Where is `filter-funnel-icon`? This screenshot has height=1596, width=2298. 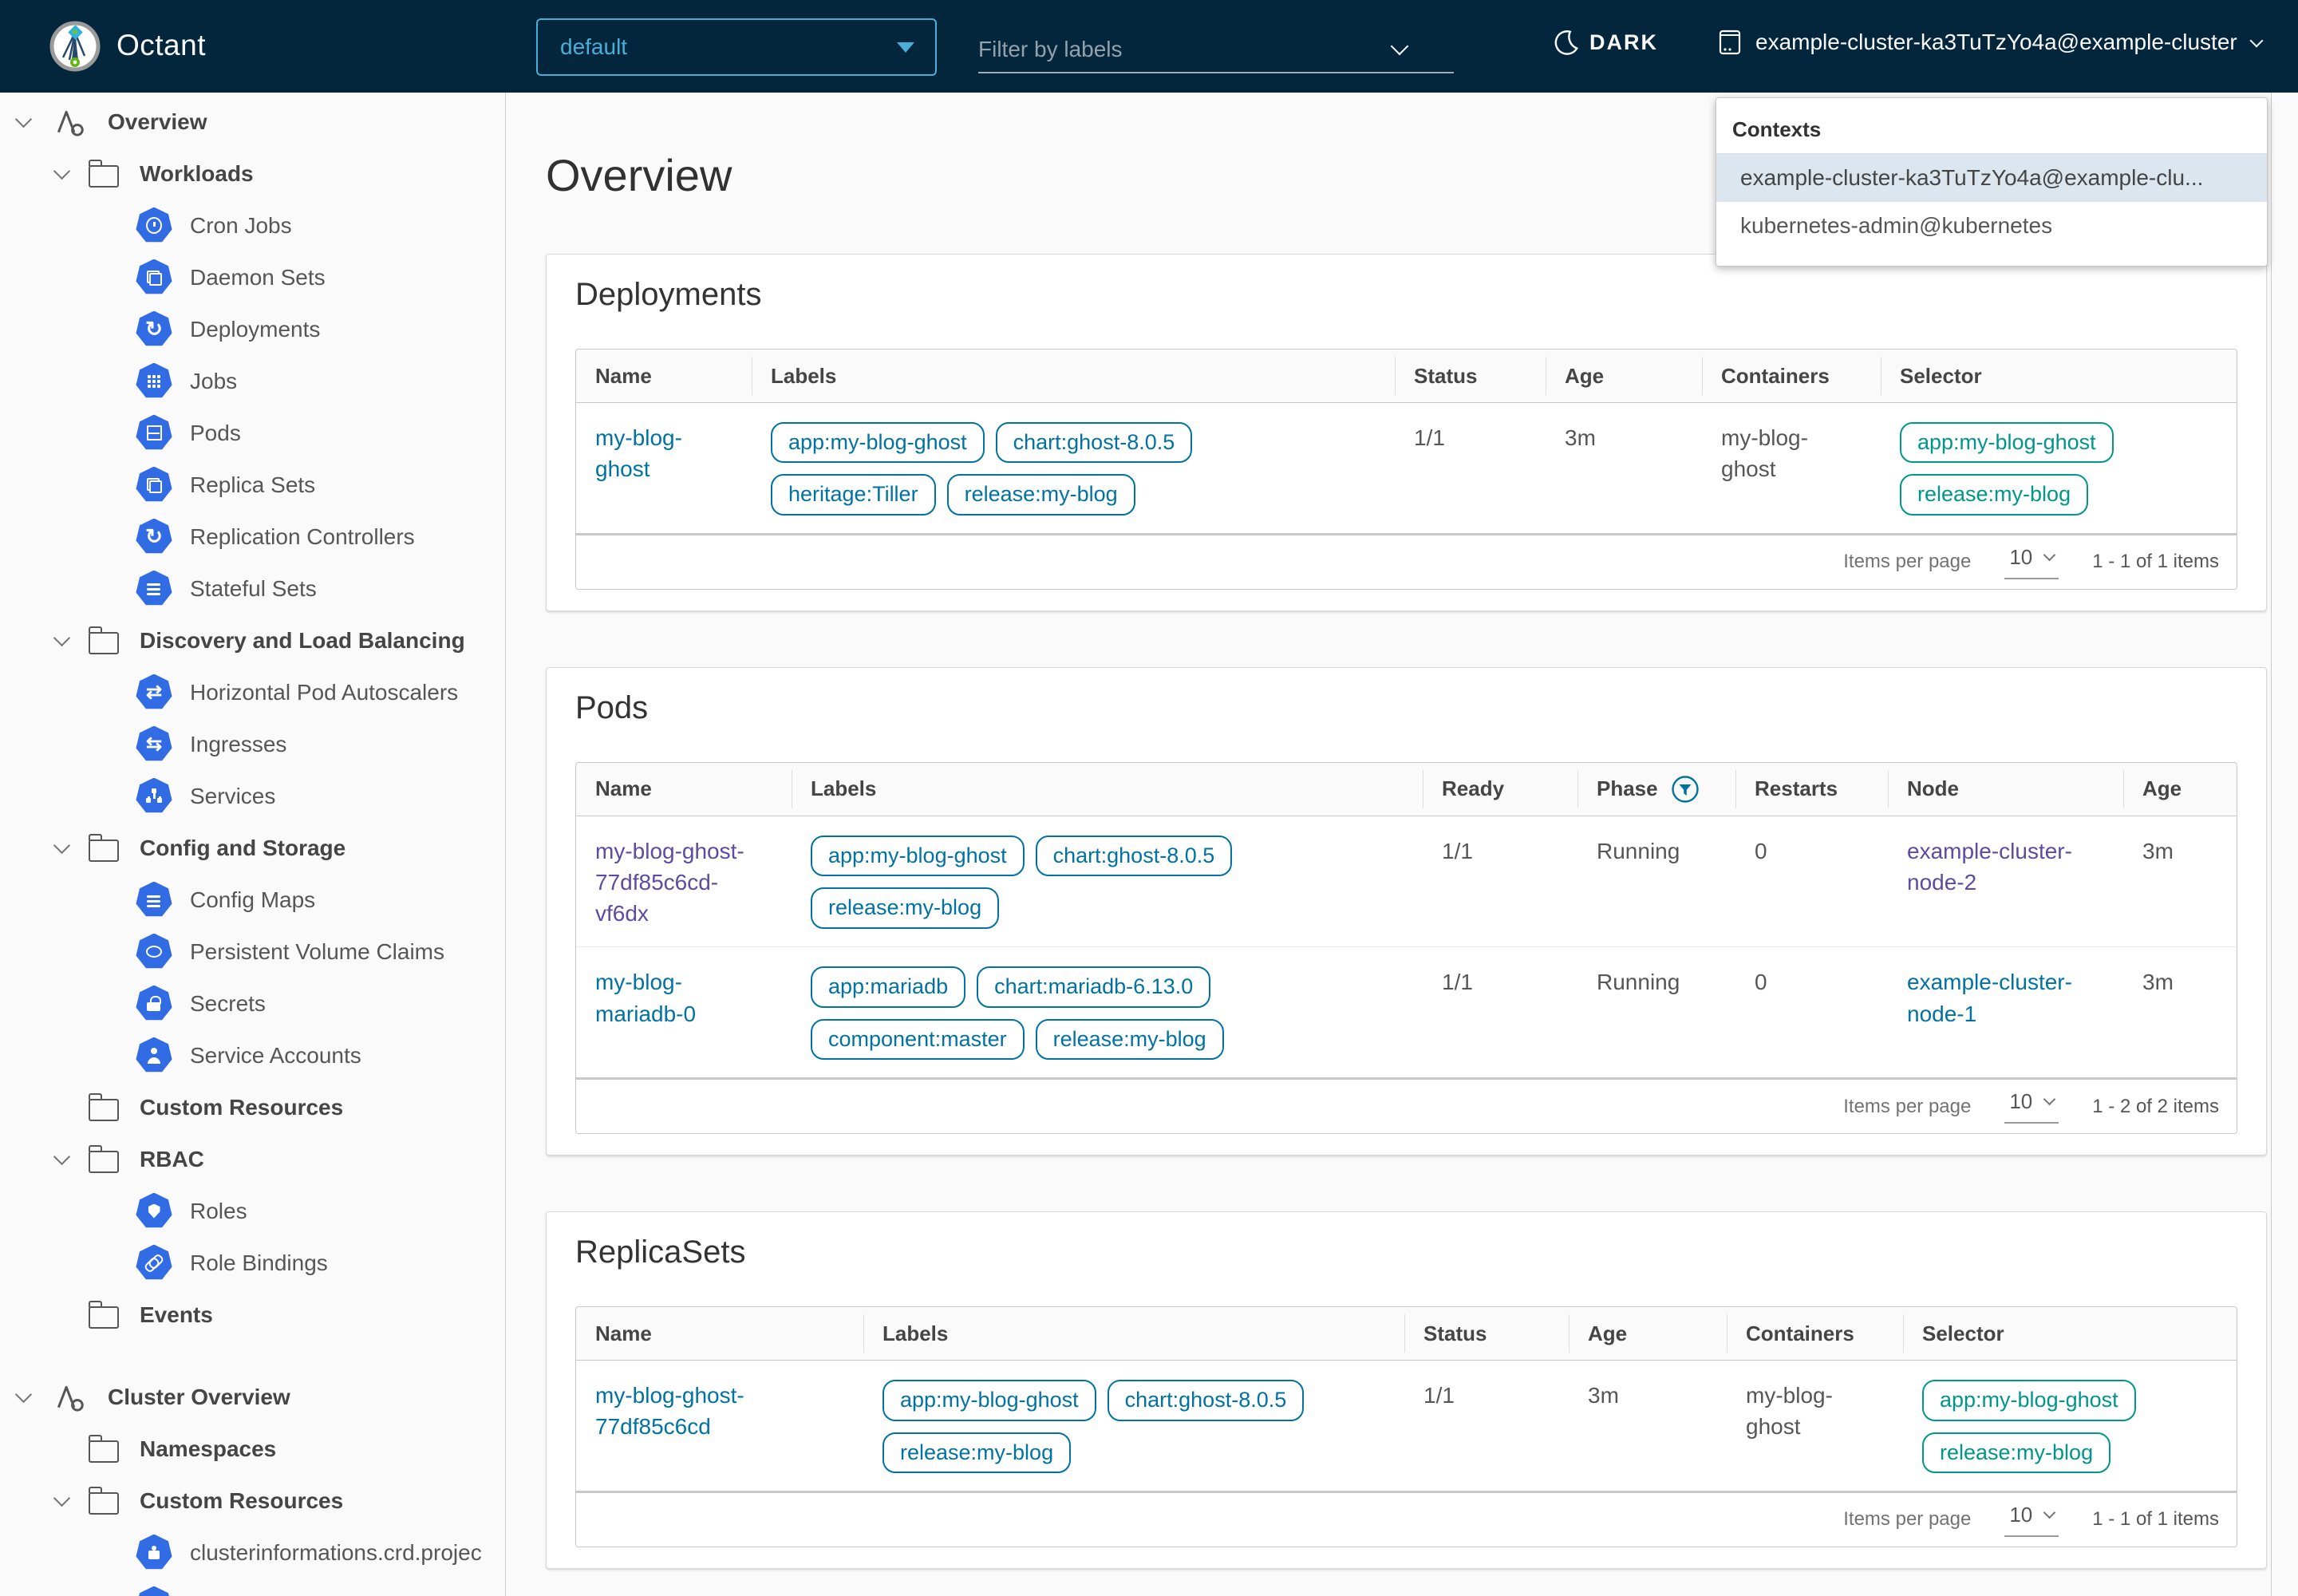 filter-funnel-icon is located at coordinates (1686, 789).